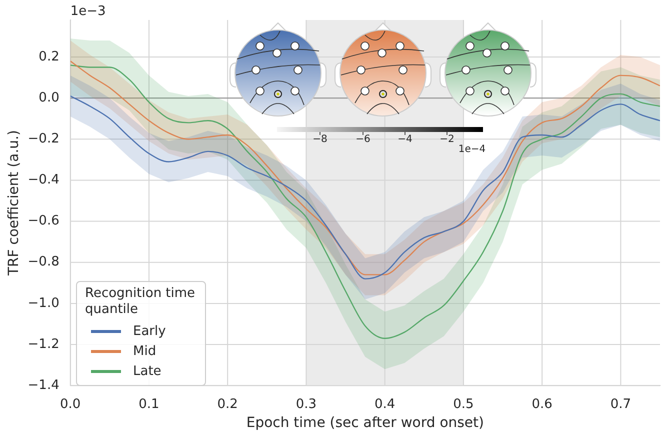 The image size is (665, 432). What do you see at coordinates (149, 404) in the screenshot?
I see `x-tick-label: 0.1` at bounding box center [149, 404].